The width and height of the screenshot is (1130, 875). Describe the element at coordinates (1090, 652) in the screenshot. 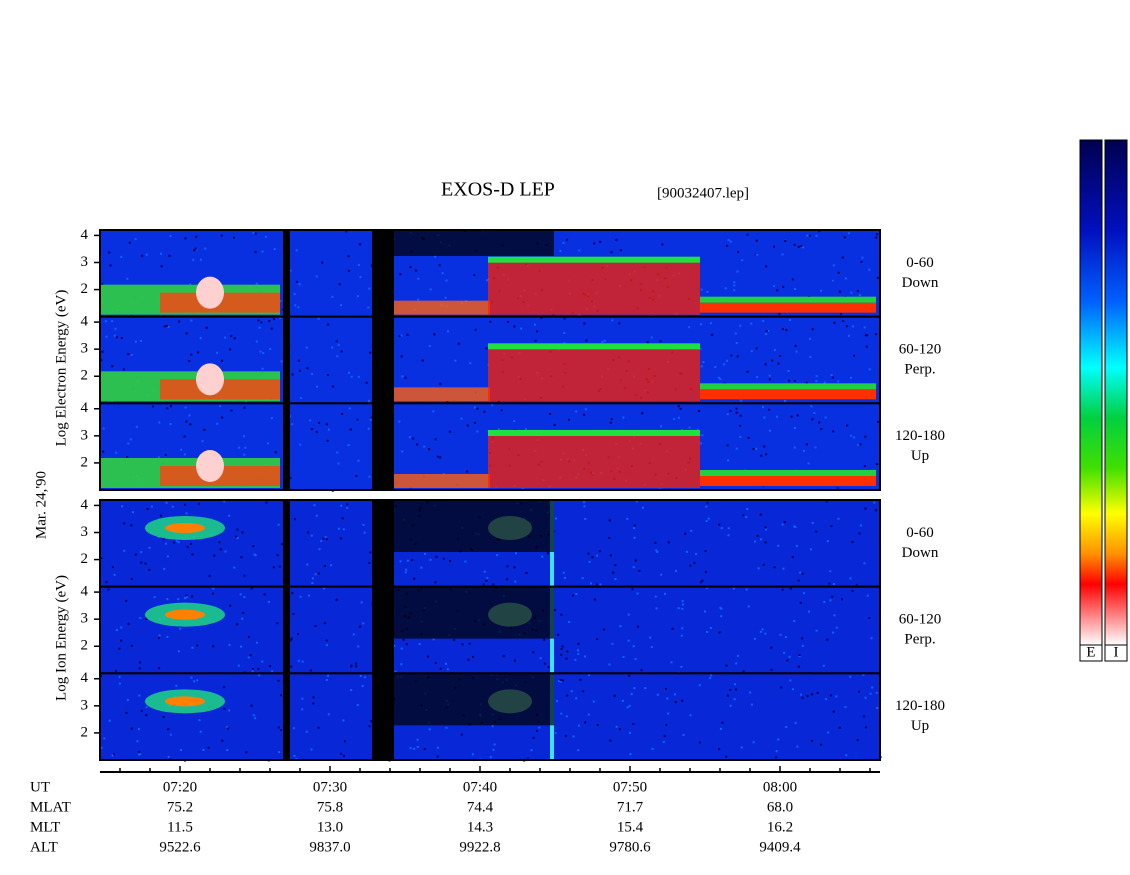

I see `colorbar-label: E` at that location.